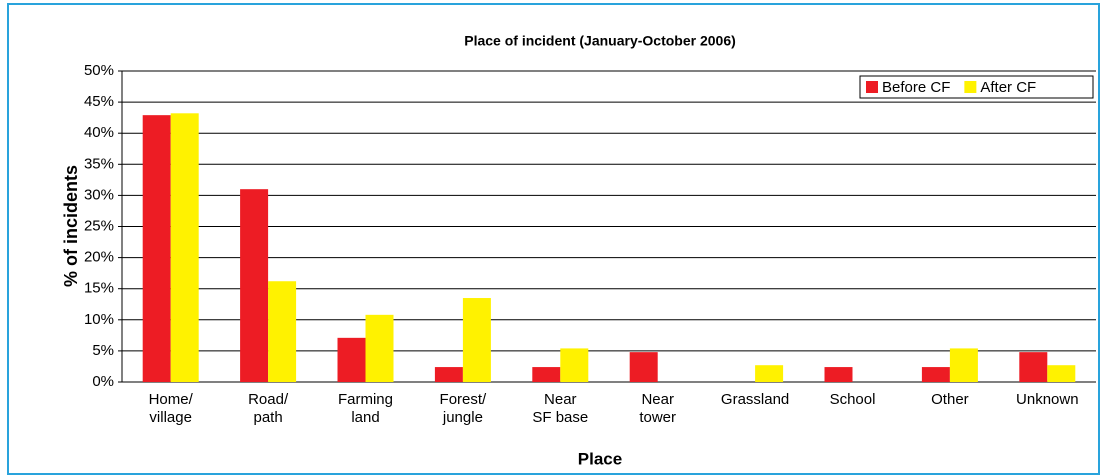 This screenshot has height=476, width=1101. I want to click on legend-box, so click(976, 87).